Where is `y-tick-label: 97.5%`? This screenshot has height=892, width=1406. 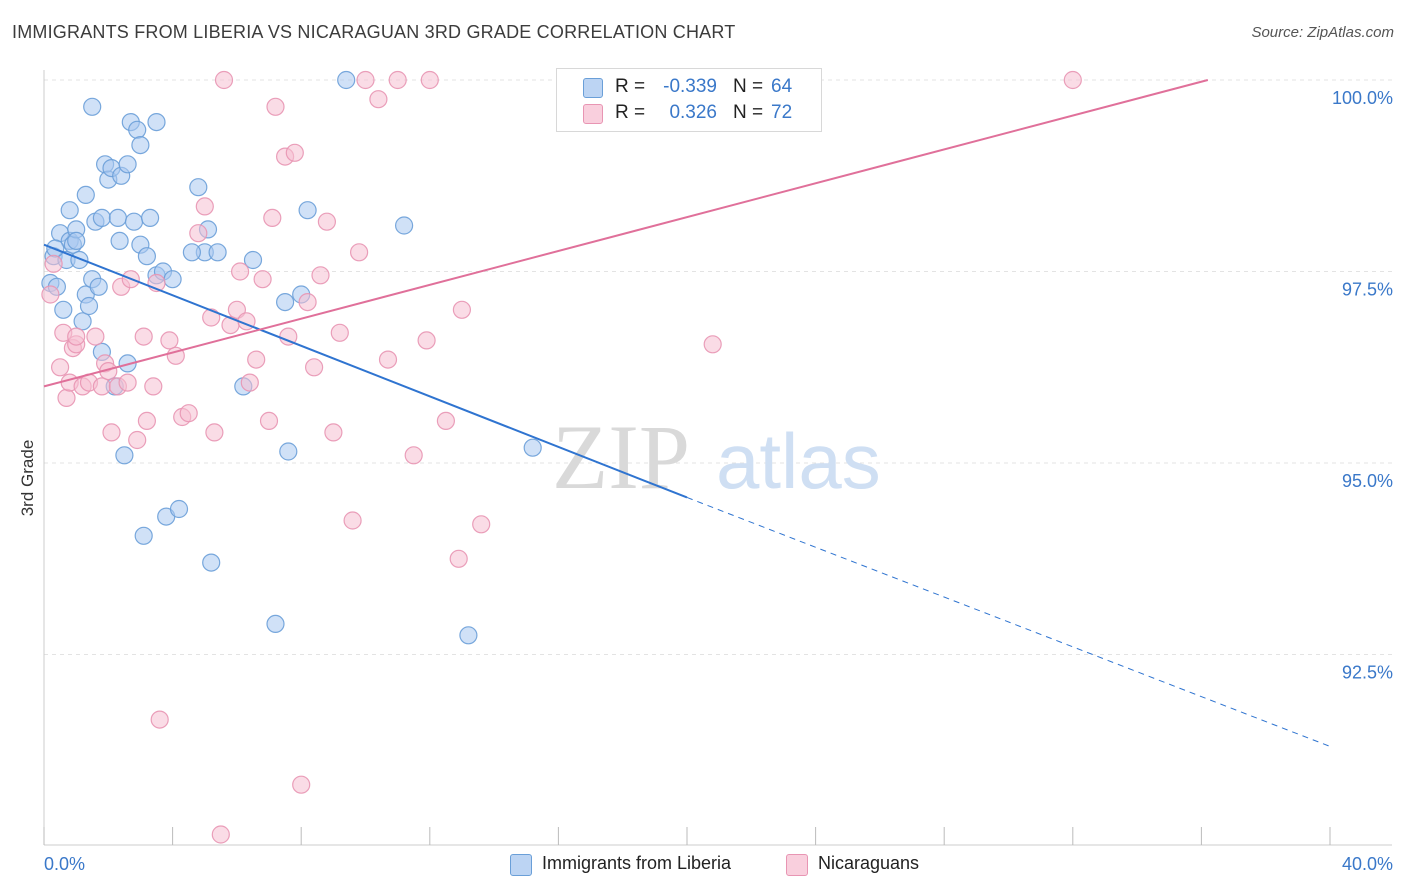 y-tick-label: 97.5% is located at coordinates (1367, 290).